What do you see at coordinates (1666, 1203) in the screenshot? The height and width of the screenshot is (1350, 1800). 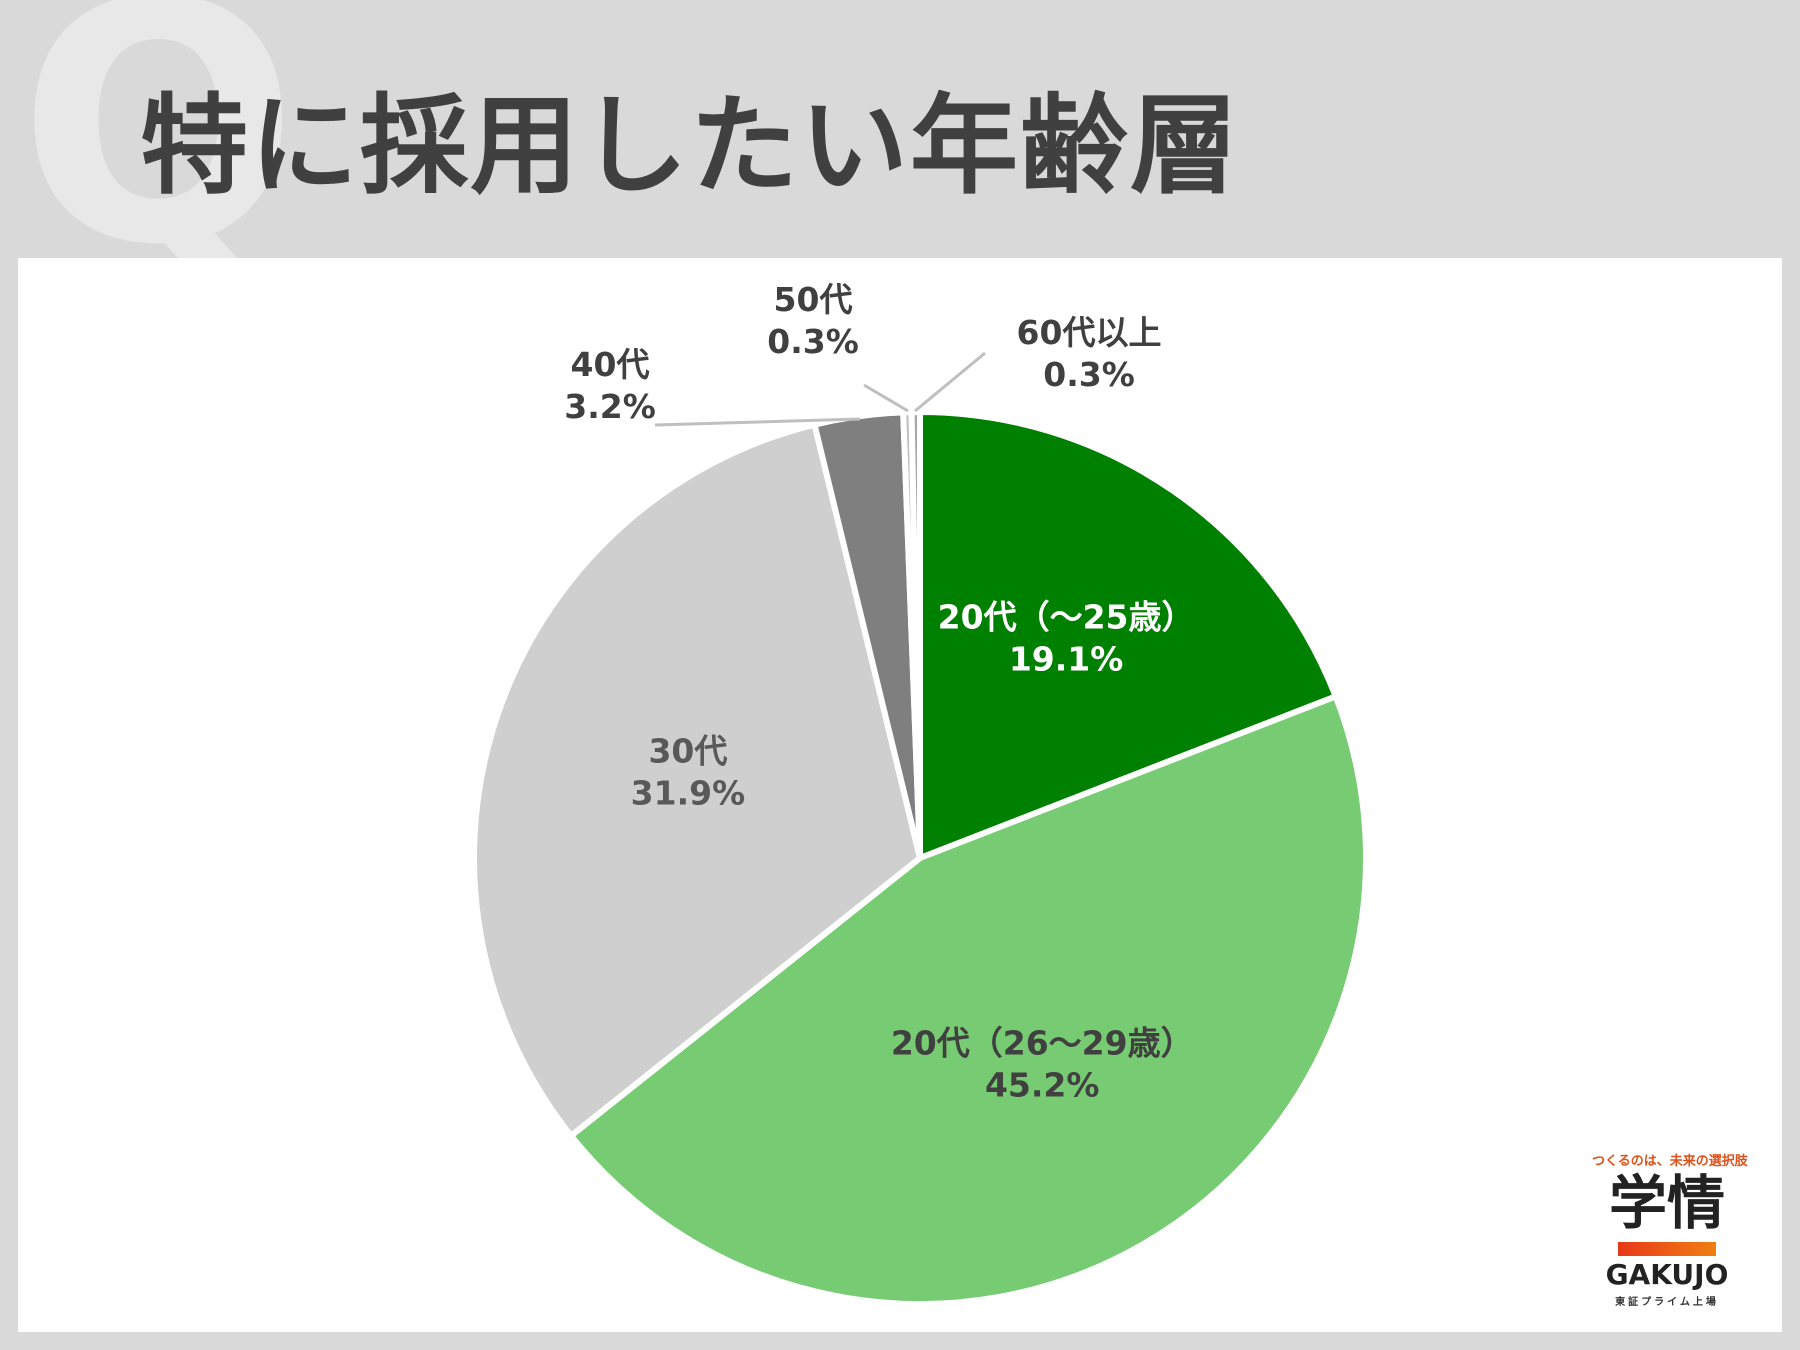 I see `logo-name-ja: 学情` at bounding box center [1666, 1203].